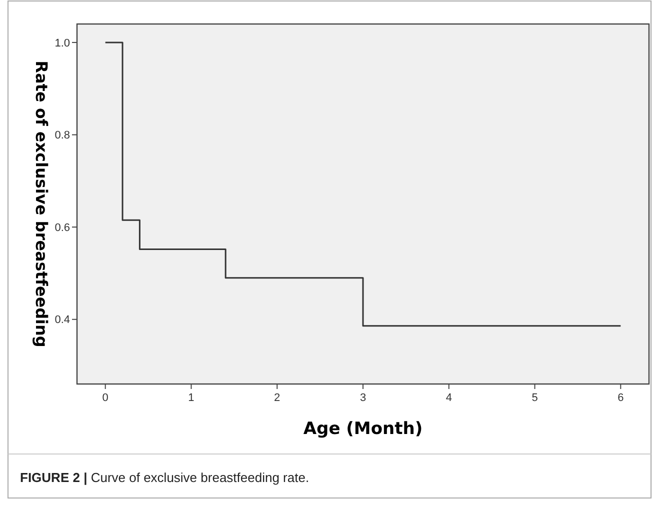 The image size is (652, 507). What do you see at coordinates (41, 204) in the screenshot?
I see `y-axis-title: Rate of exclusive breastfeeding` at bounding box center [41, 204].